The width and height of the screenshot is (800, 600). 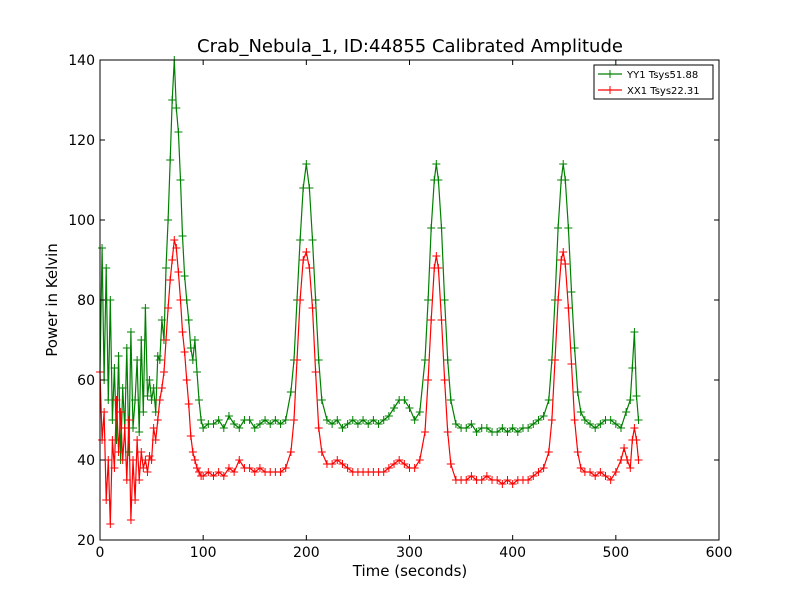 What do you see at coordinates (653, 82) in the screenshot?
I see `legend: YY1 Tsys51.88 XX1 Tsys22.31` at bounding box center [653, 82].